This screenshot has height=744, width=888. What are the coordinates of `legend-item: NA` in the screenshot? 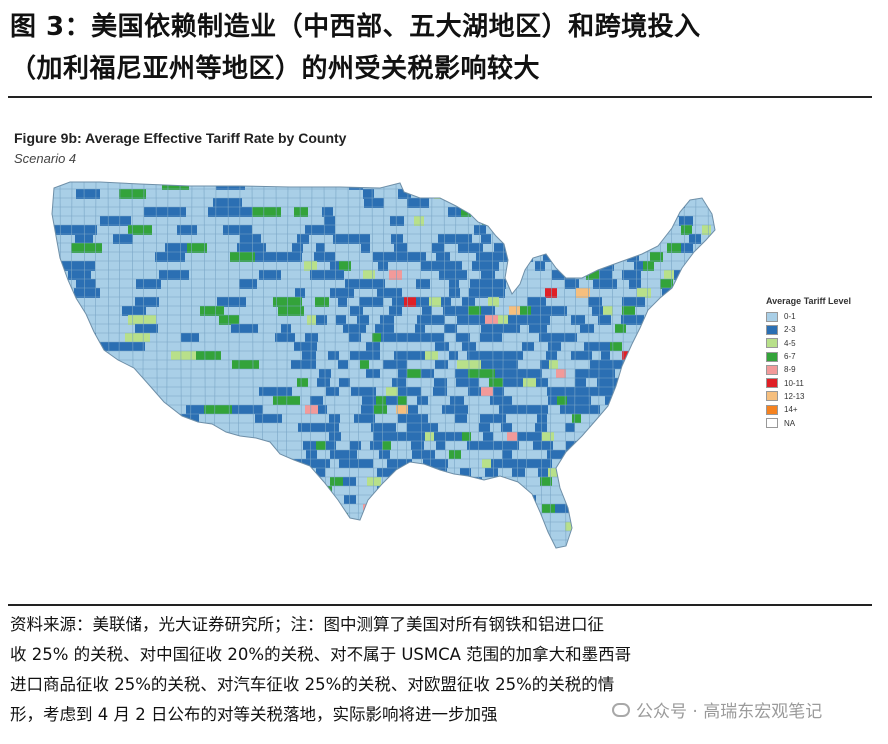 It's located at (808, 422).